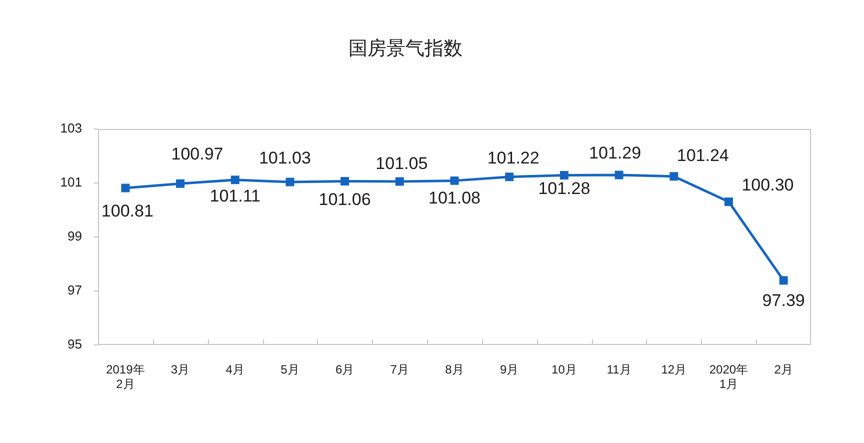  Describe the element at coordinates (513, 158) in the screenshot. I see `data-label: 101.22` at that location.